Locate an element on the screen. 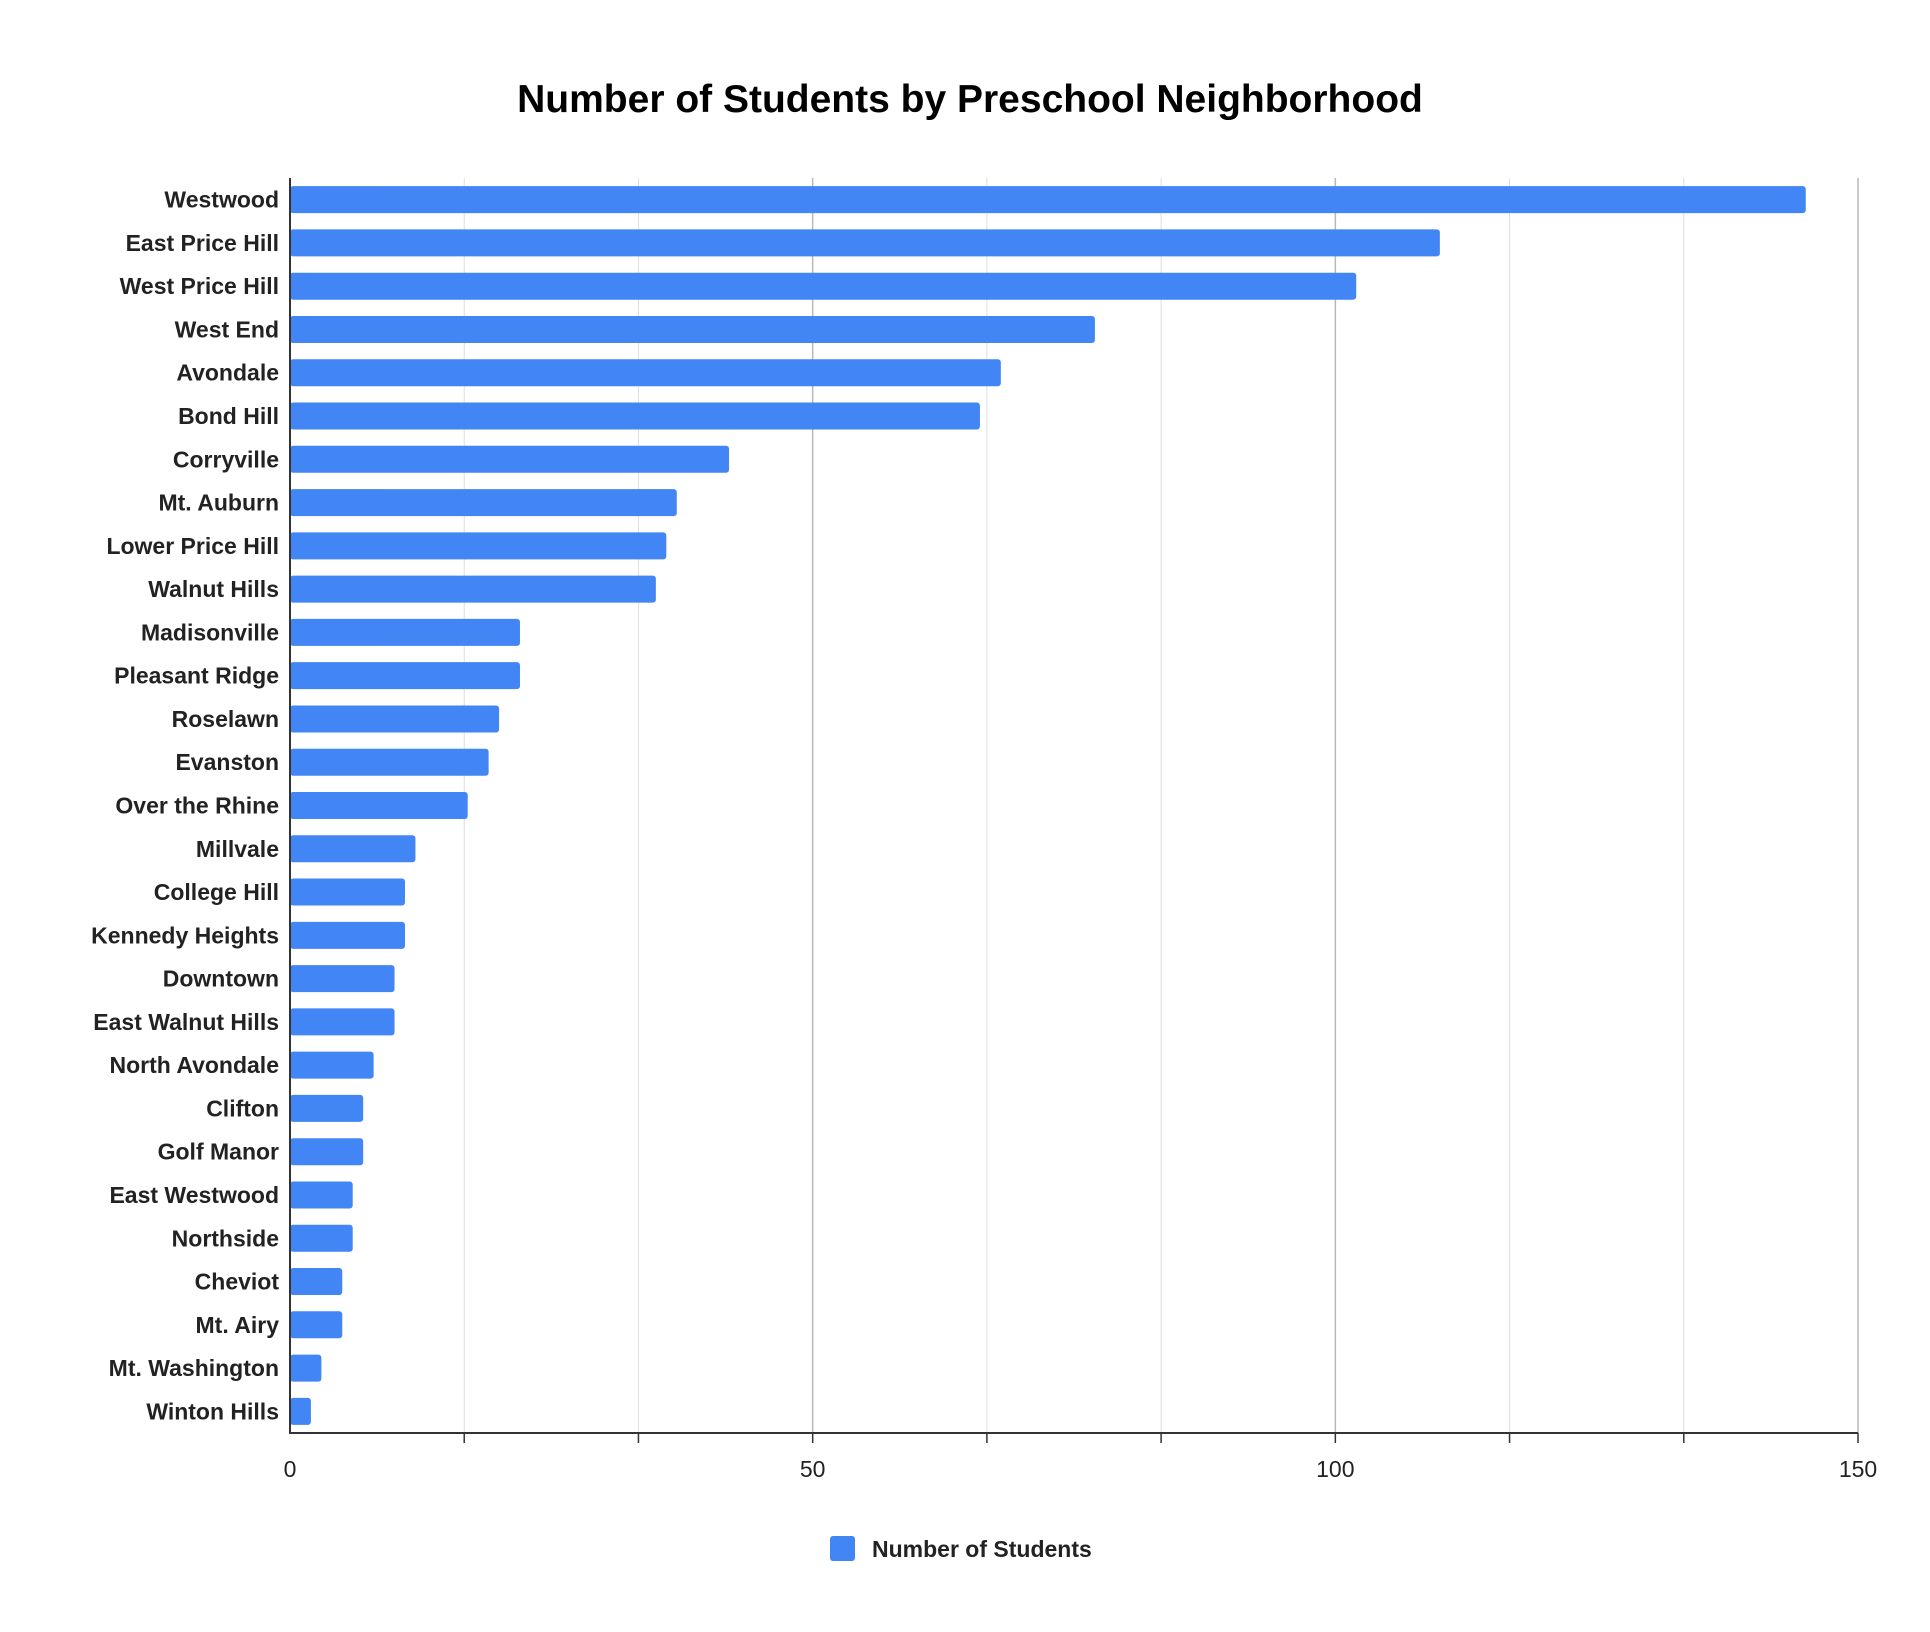 This screenshot has height=1632, width=1930. category-label: Kennedy Heights is located at coordinates (185, 935).